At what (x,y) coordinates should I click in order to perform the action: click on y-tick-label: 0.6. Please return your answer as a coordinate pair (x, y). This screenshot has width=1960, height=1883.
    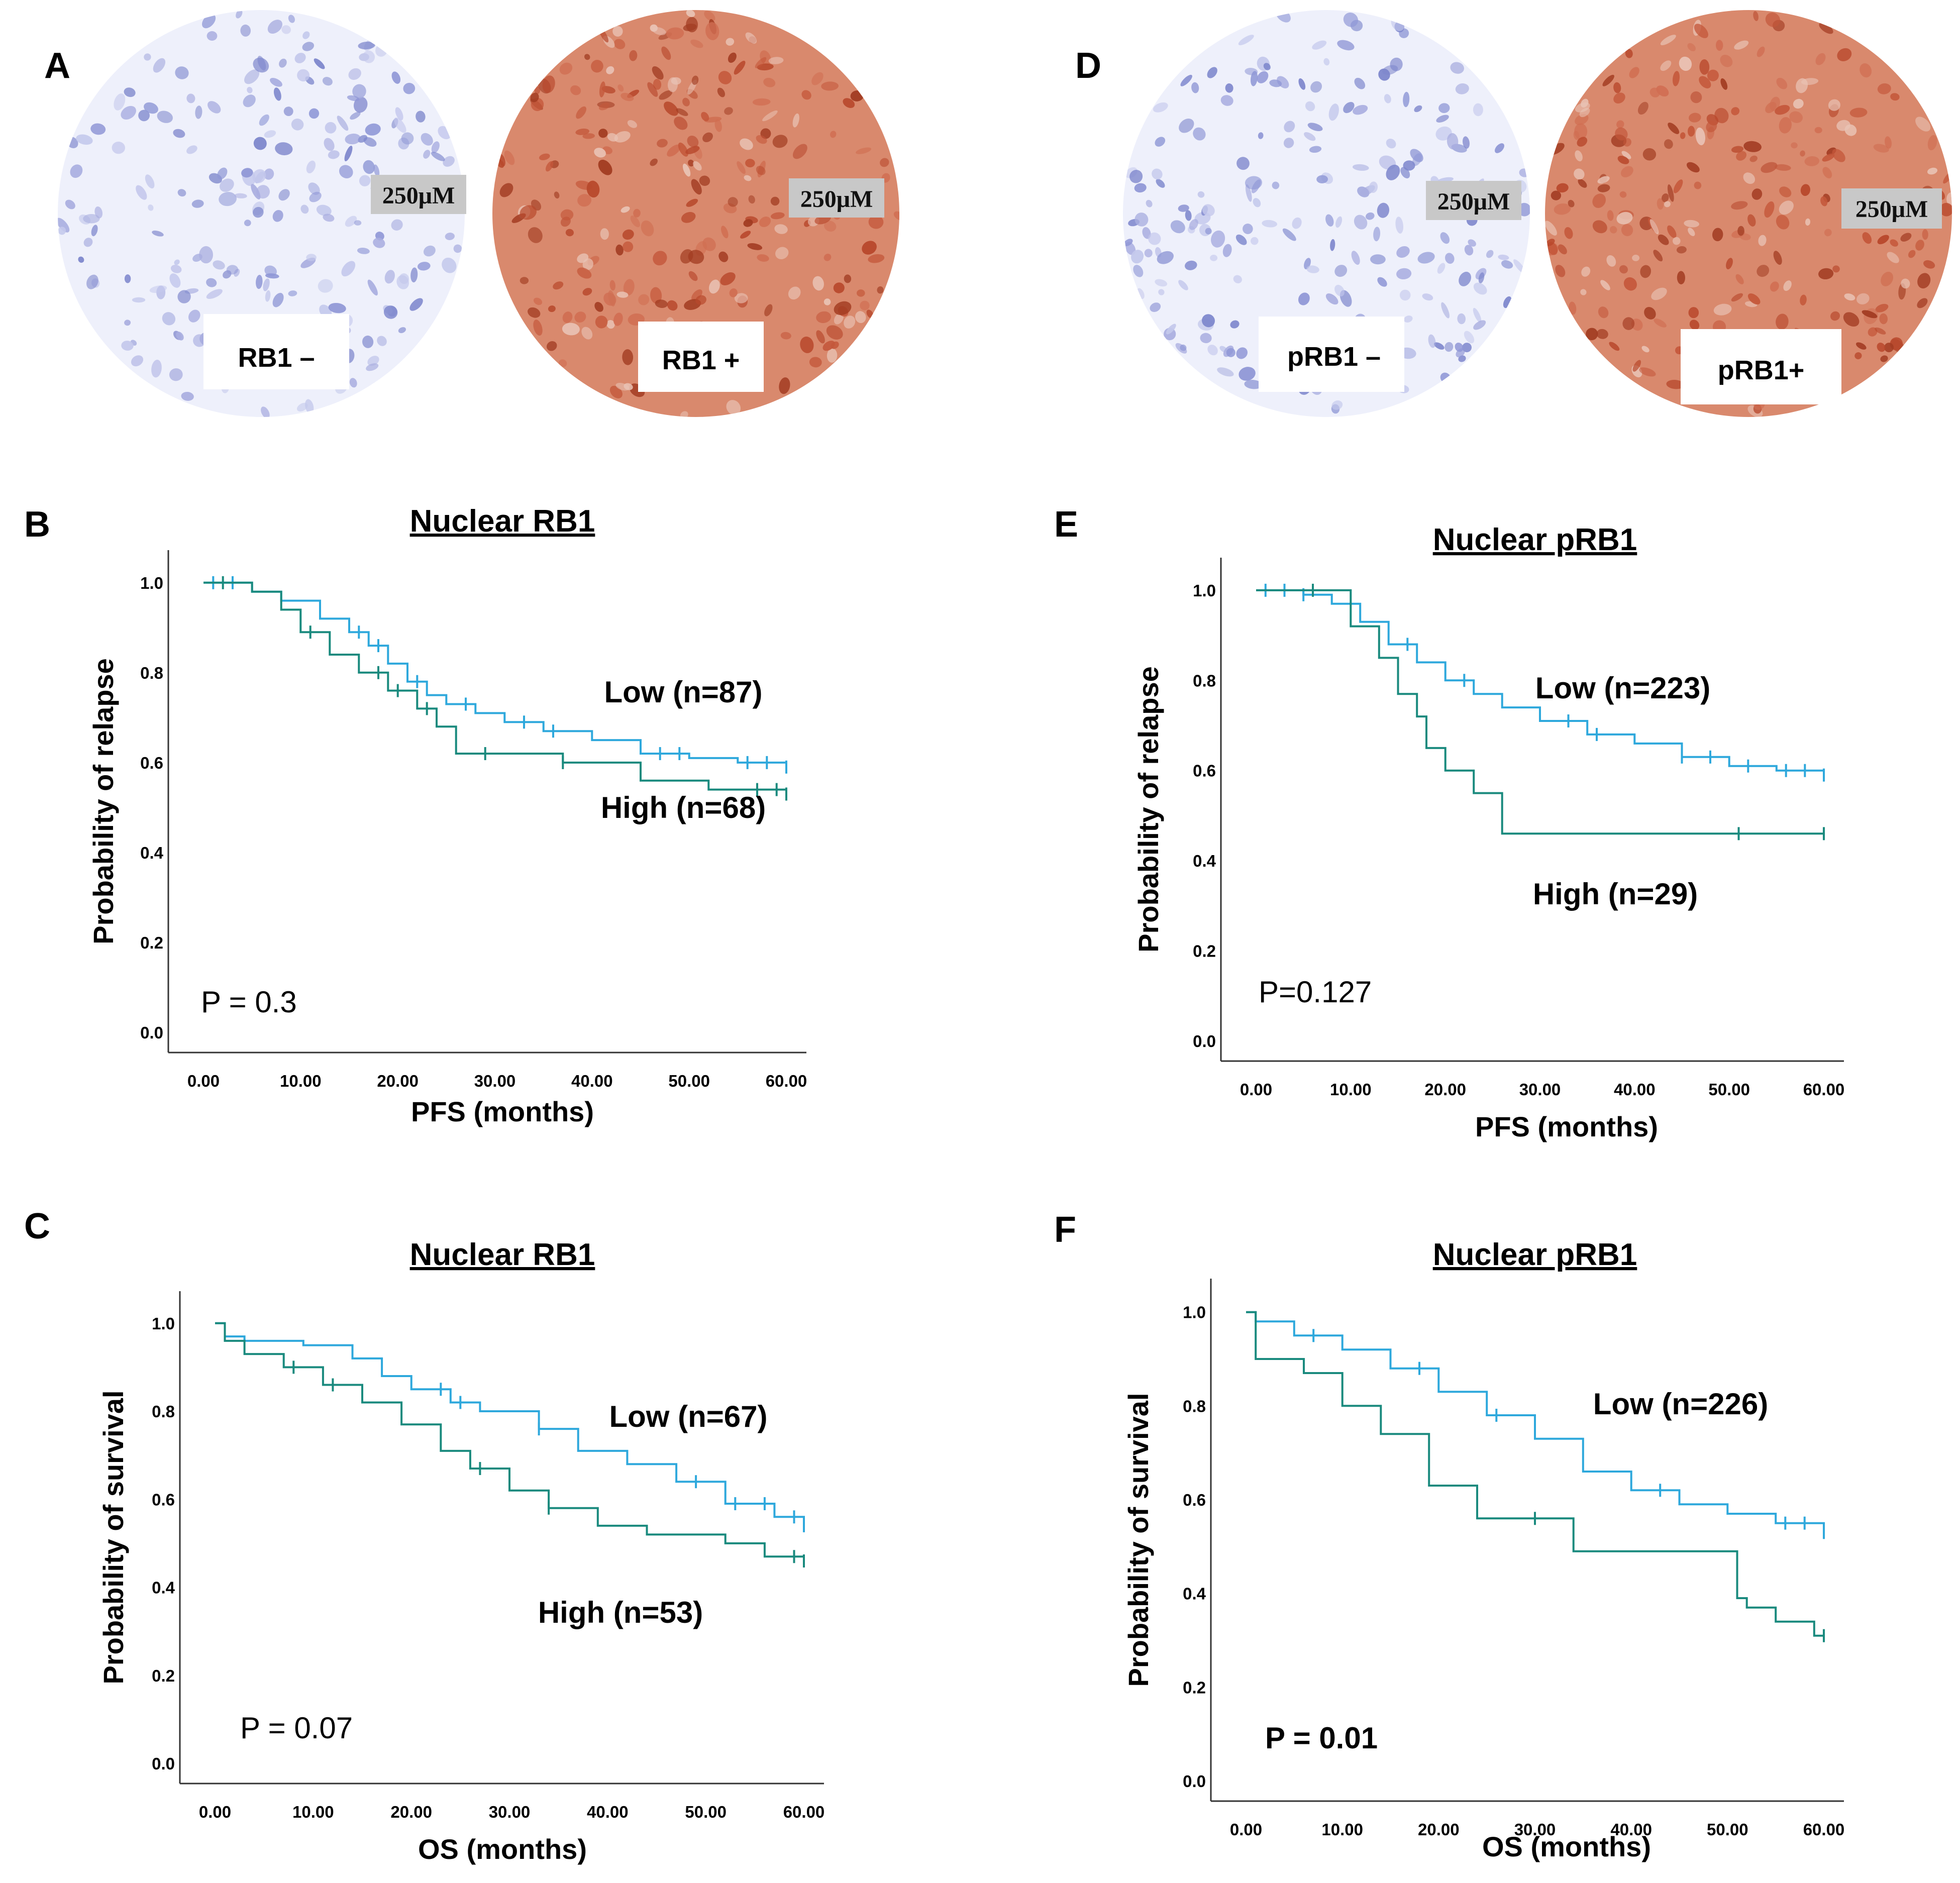
    Looking at the image, I should click on (1194, 1500).